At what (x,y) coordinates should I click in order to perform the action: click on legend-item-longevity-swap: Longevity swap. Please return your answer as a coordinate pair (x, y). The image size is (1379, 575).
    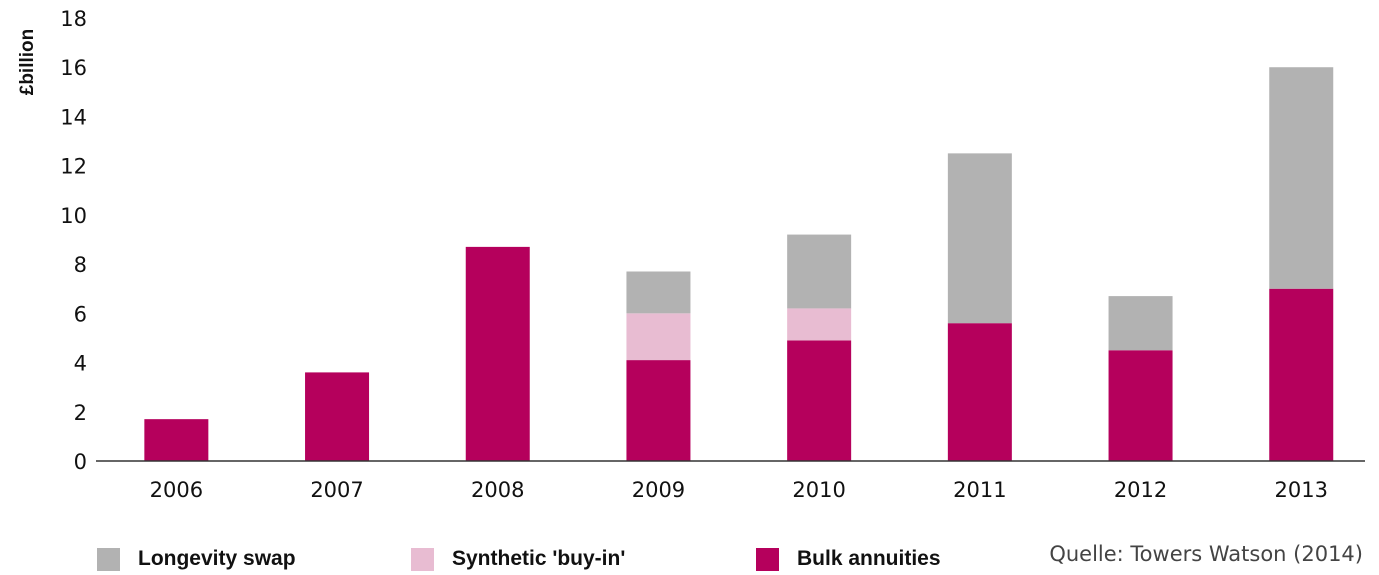
    Looking at the image, I should click on (196, 559).